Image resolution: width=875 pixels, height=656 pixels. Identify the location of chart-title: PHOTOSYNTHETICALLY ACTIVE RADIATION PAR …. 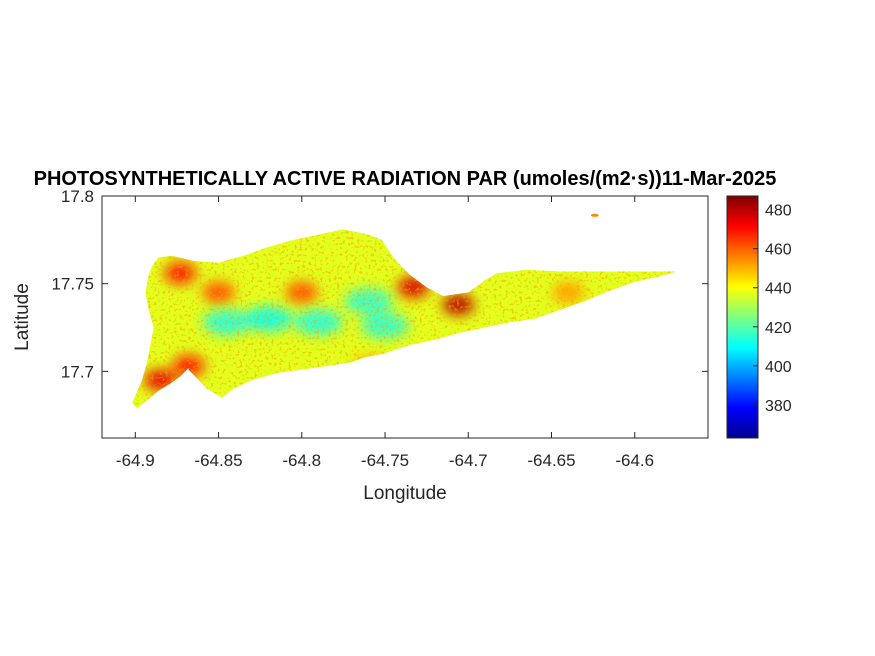
(405, 179).